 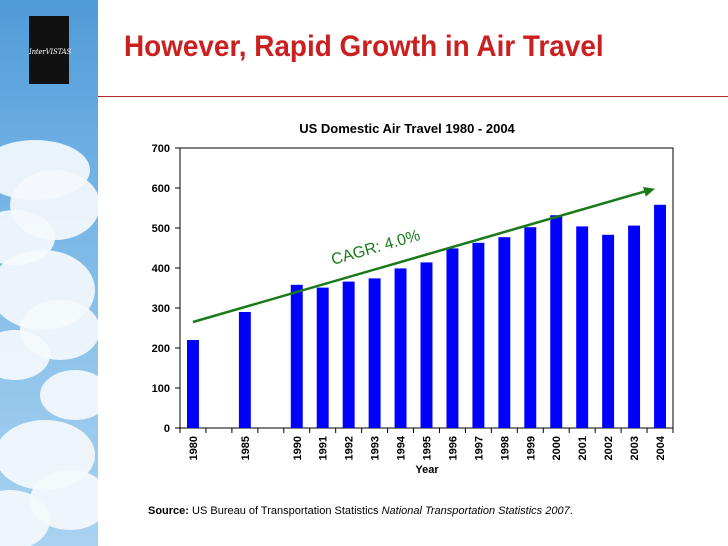 I want to click on x-tick-label: 1980, so click(x=194, y=448).